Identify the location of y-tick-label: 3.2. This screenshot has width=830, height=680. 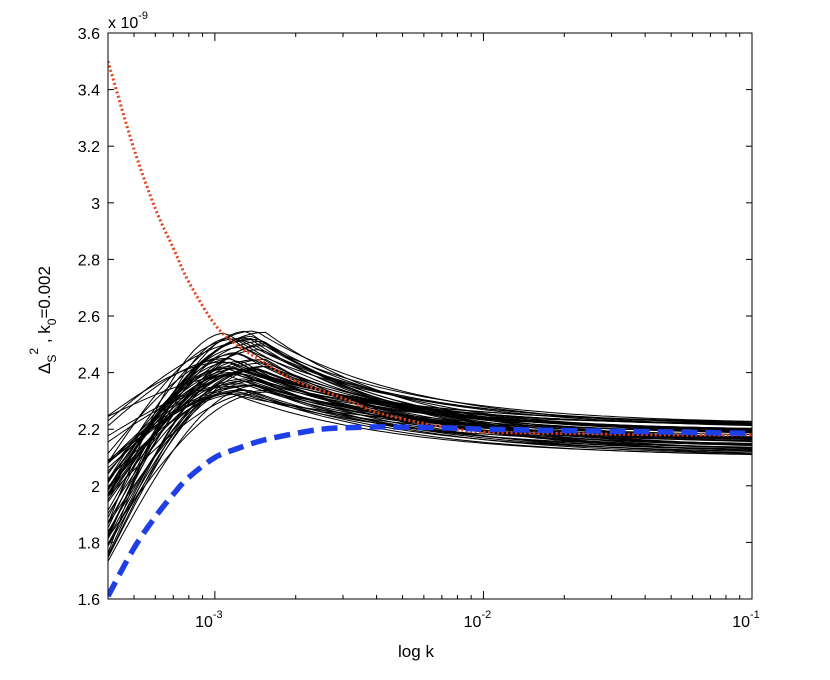
(89, 147).